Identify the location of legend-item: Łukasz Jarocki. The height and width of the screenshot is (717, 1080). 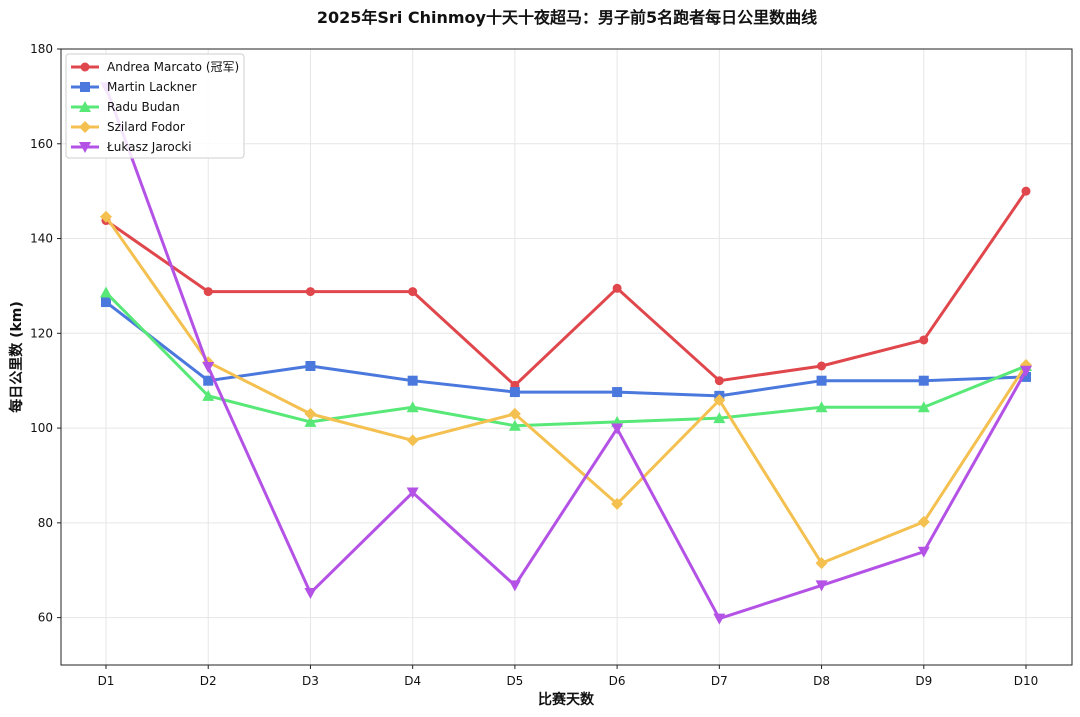
(131, 147).